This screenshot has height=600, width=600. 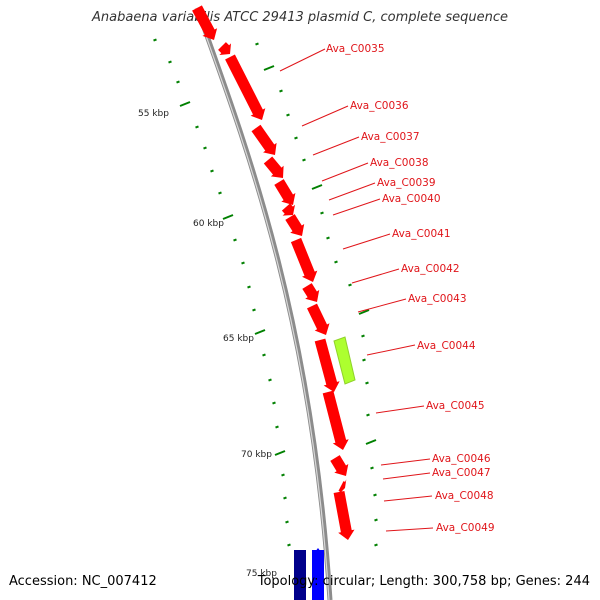 I want to click on gene-label: Ava_C0041, so click(x=421, y=234).